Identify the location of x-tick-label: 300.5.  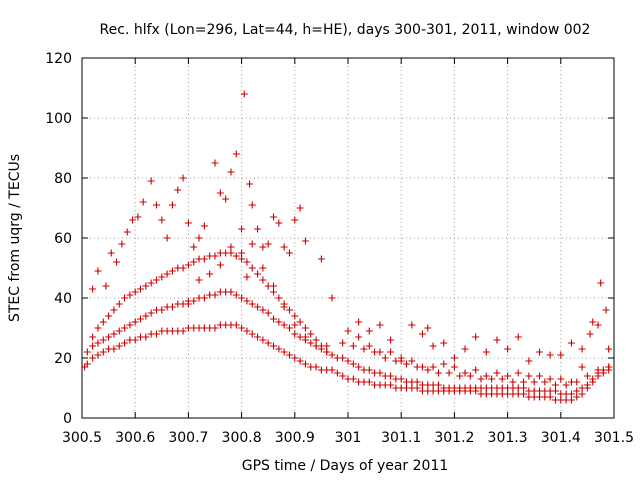
(82, 438).